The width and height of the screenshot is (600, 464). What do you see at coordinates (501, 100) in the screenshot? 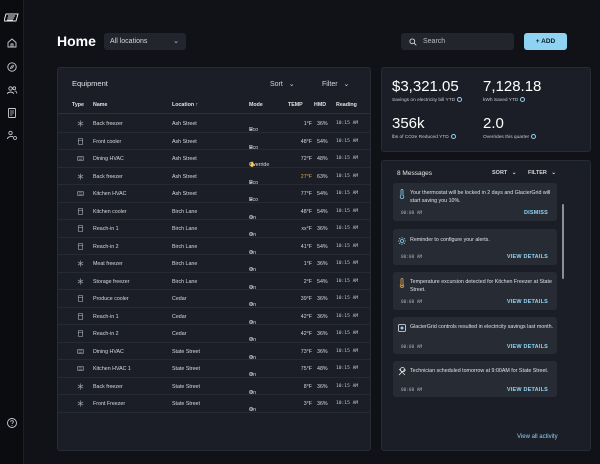
I see `stat-label: kWh Saved YTD` at bounding box center [501, 100].